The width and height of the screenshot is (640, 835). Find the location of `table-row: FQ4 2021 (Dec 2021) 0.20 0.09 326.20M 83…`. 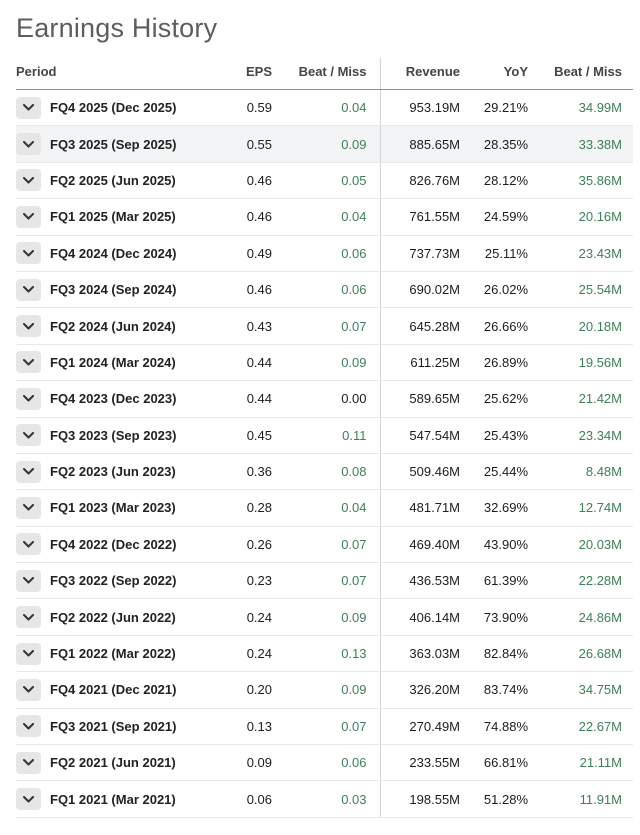

table-row: FQ4 2021 (Dec 2021) 0.20 0.09 326.20M 83… is located at coordinates (324, 690).